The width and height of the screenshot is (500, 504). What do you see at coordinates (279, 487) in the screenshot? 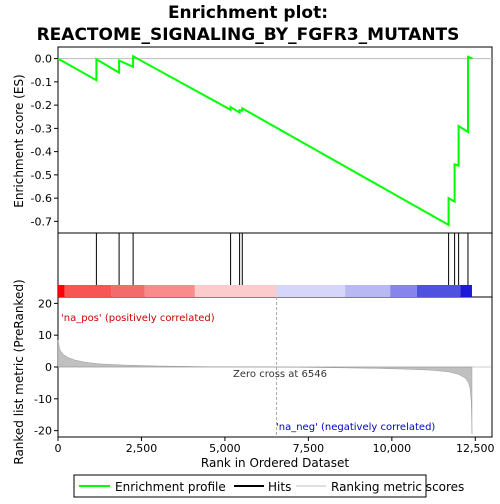
I see `legend-label-hits: Hits` at bounding box center [279, 487].